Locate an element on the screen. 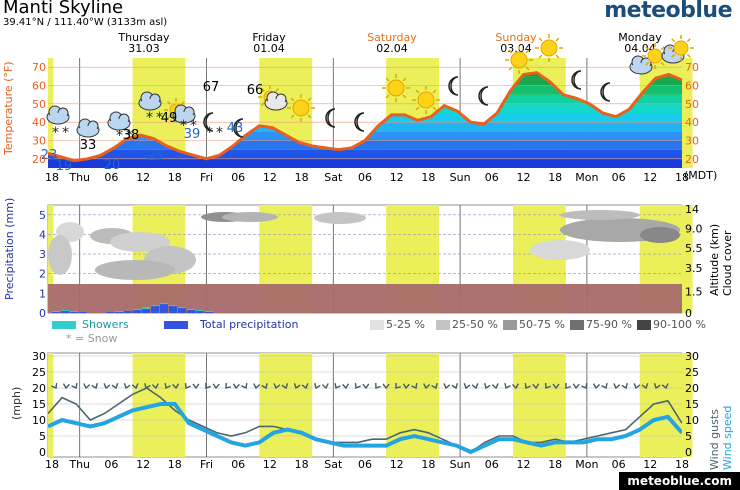  wind-speed-axis-title: Wind speed is located at coordinates (727, 437).